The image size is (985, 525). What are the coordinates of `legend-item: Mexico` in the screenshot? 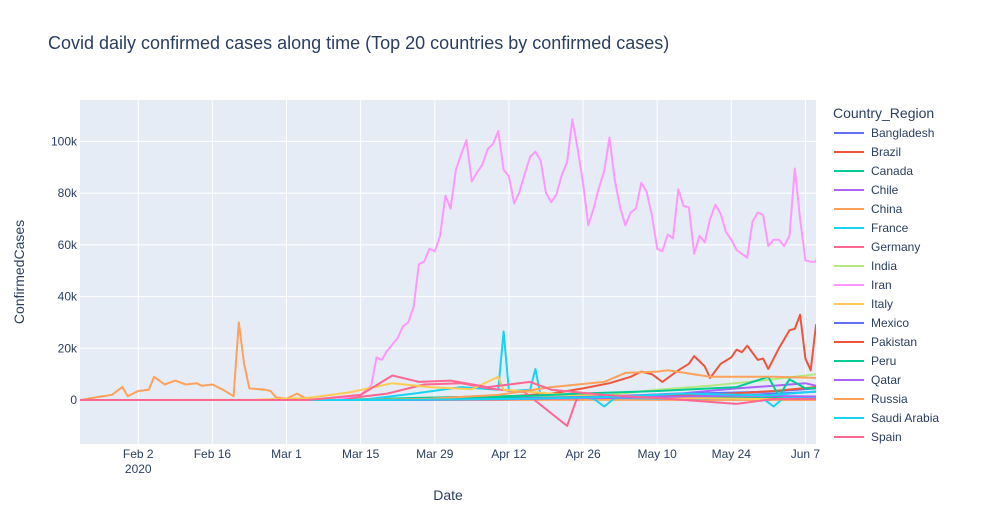 It's located at (890, 323).